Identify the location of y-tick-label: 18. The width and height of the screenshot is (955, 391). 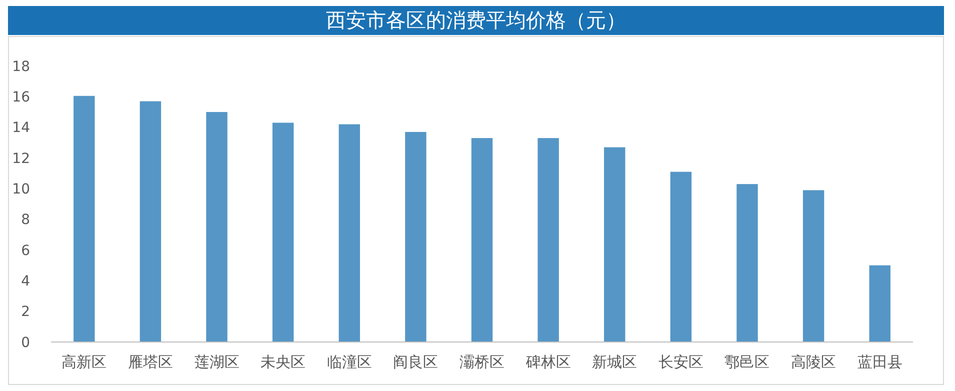
(21, 66).